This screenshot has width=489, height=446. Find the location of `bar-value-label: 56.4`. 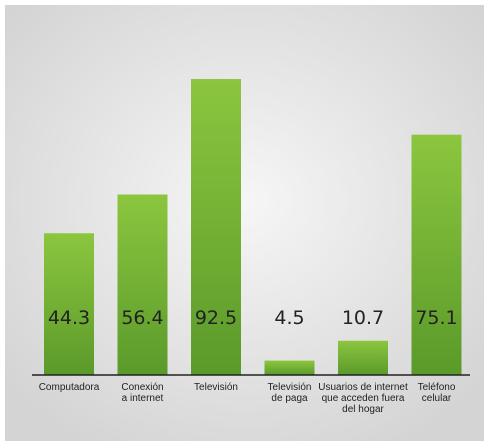

bar-value-label: 56.4 is located at coordinates (142, 318).